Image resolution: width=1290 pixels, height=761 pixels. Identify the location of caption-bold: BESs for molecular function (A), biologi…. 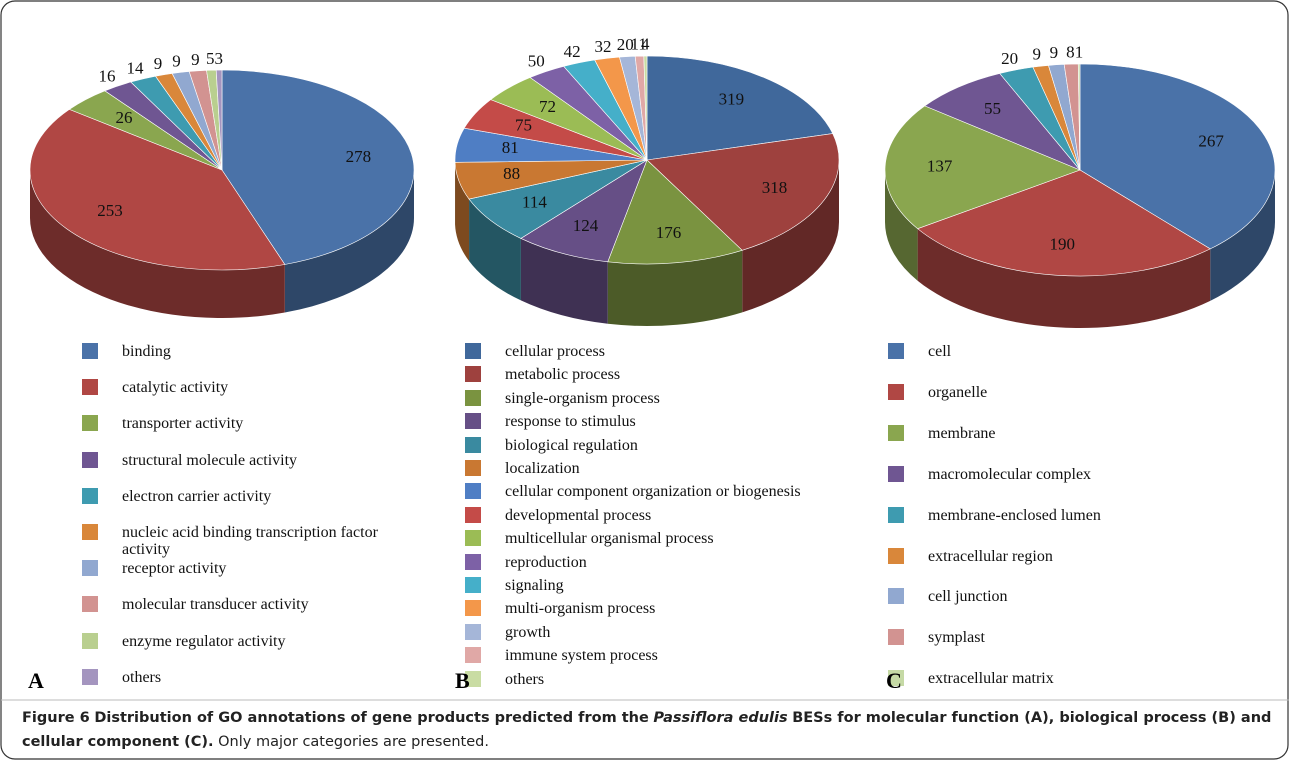
(647, 730).